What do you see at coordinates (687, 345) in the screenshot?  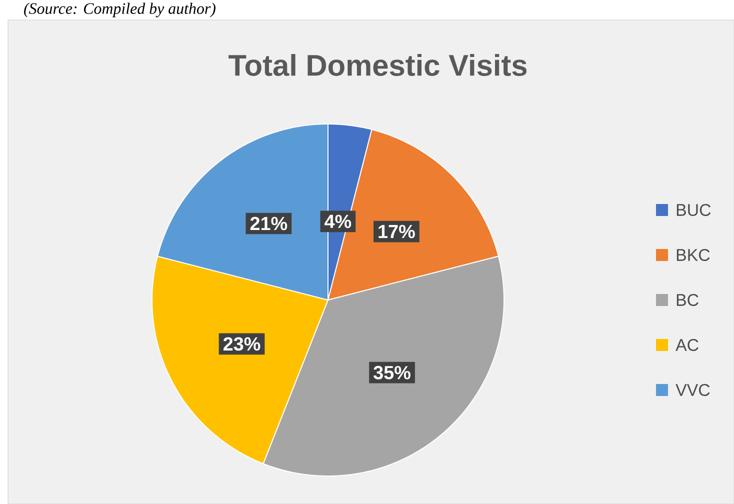 I see `legend-label: AC` at bounding box center [687, 345].